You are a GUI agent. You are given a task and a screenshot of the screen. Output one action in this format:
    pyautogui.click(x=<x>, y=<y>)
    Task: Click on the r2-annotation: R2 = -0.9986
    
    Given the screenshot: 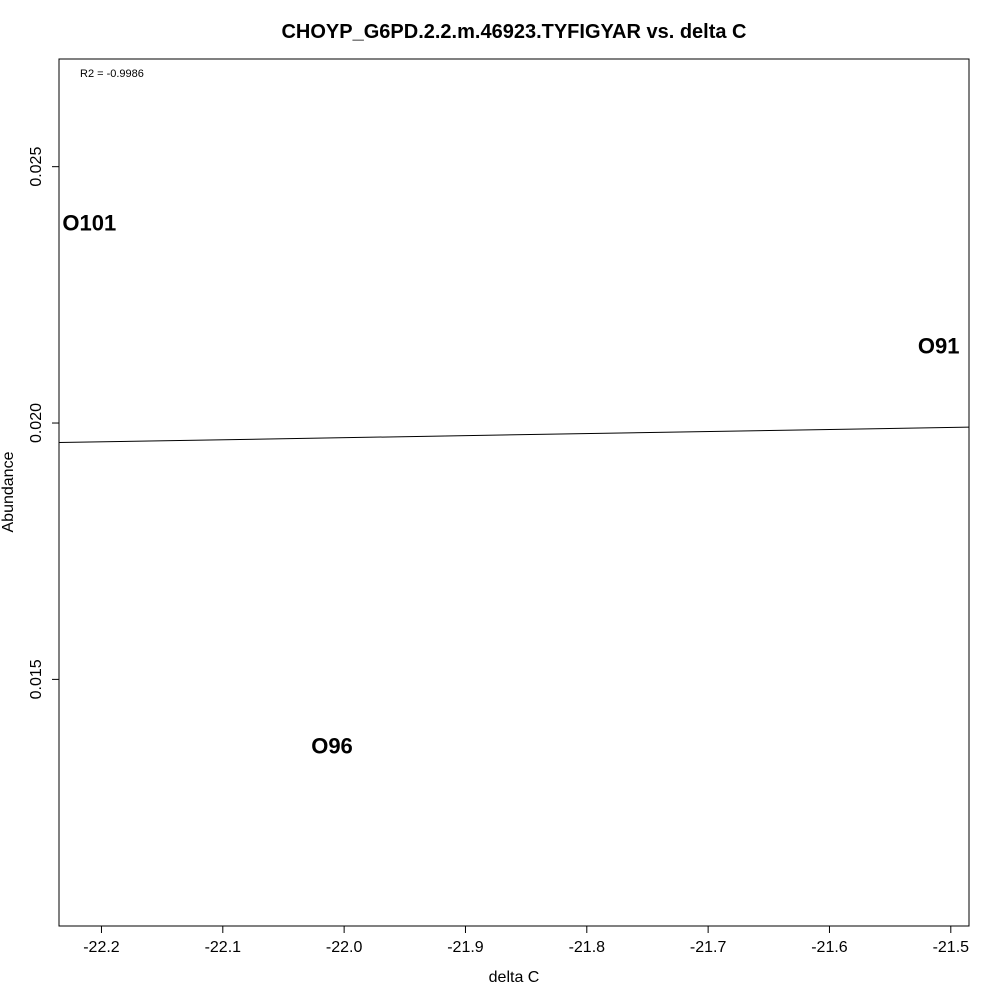 What is the action you would take?
    pyautogui.click(x=112, y=74)
    